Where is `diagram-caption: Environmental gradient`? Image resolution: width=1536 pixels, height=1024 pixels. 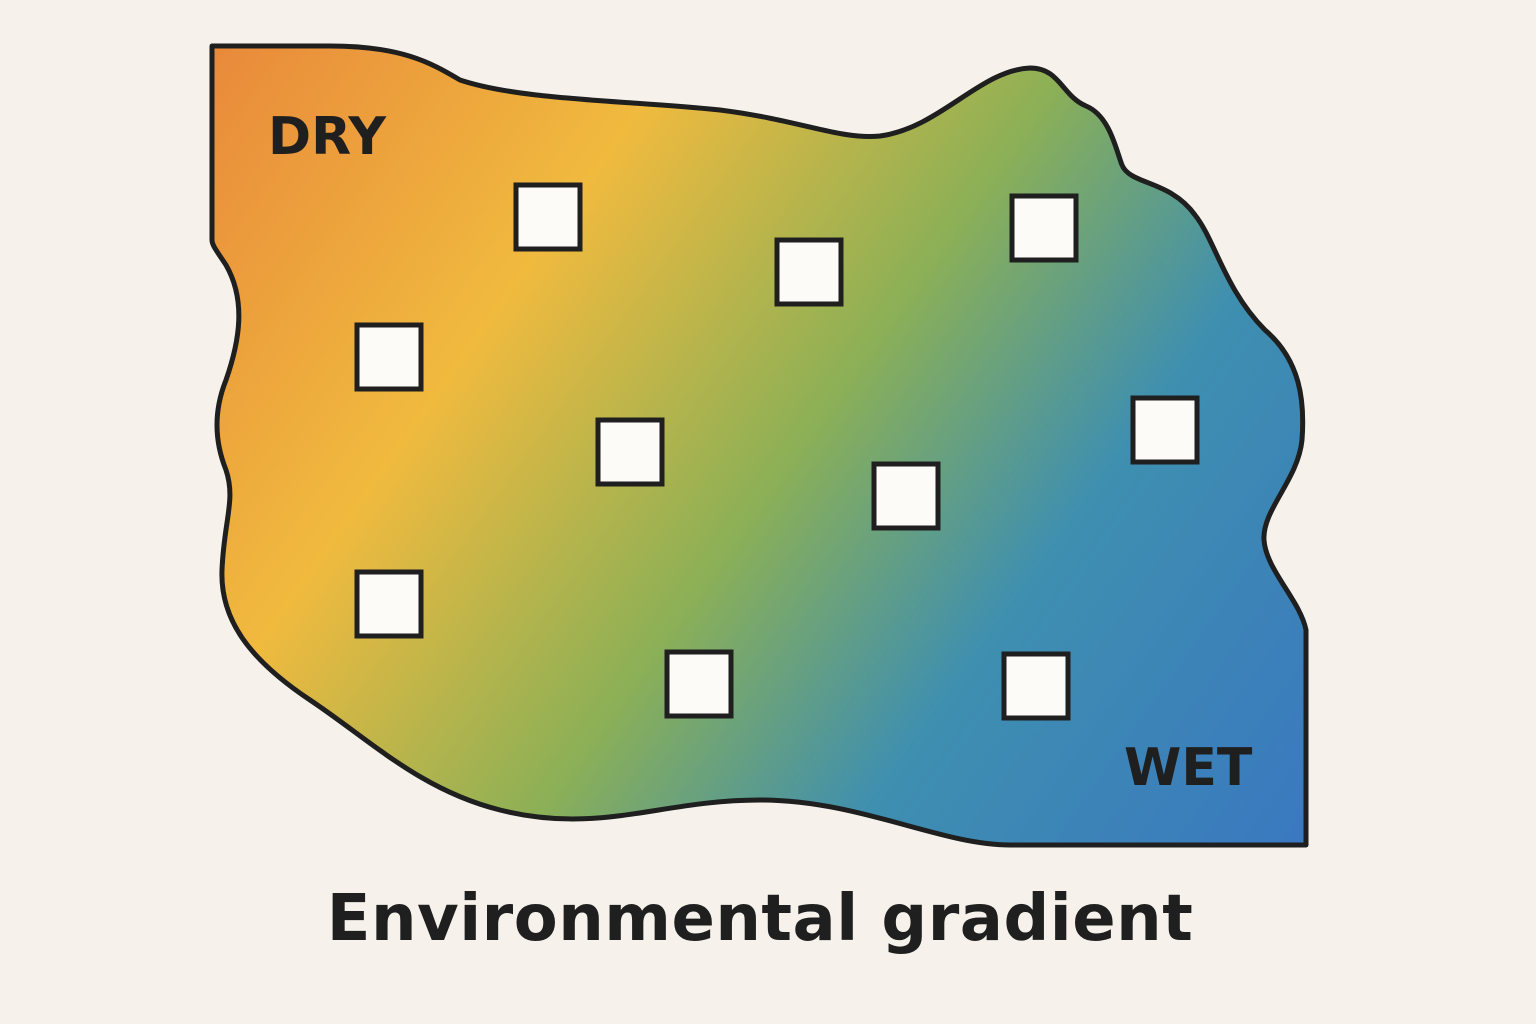
diagram-caption: Environmental gradient is located at coordinates (760, 919).